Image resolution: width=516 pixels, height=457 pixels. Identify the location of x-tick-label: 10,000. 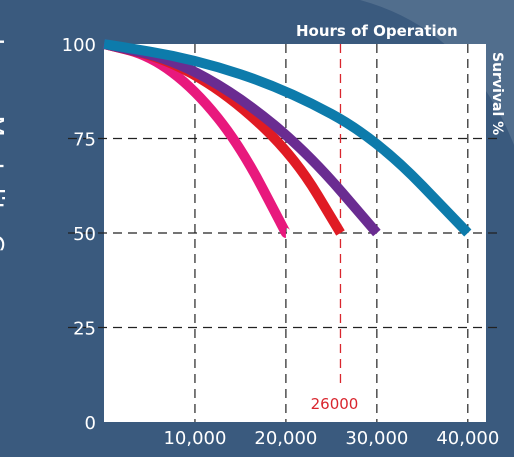
(194, 438).